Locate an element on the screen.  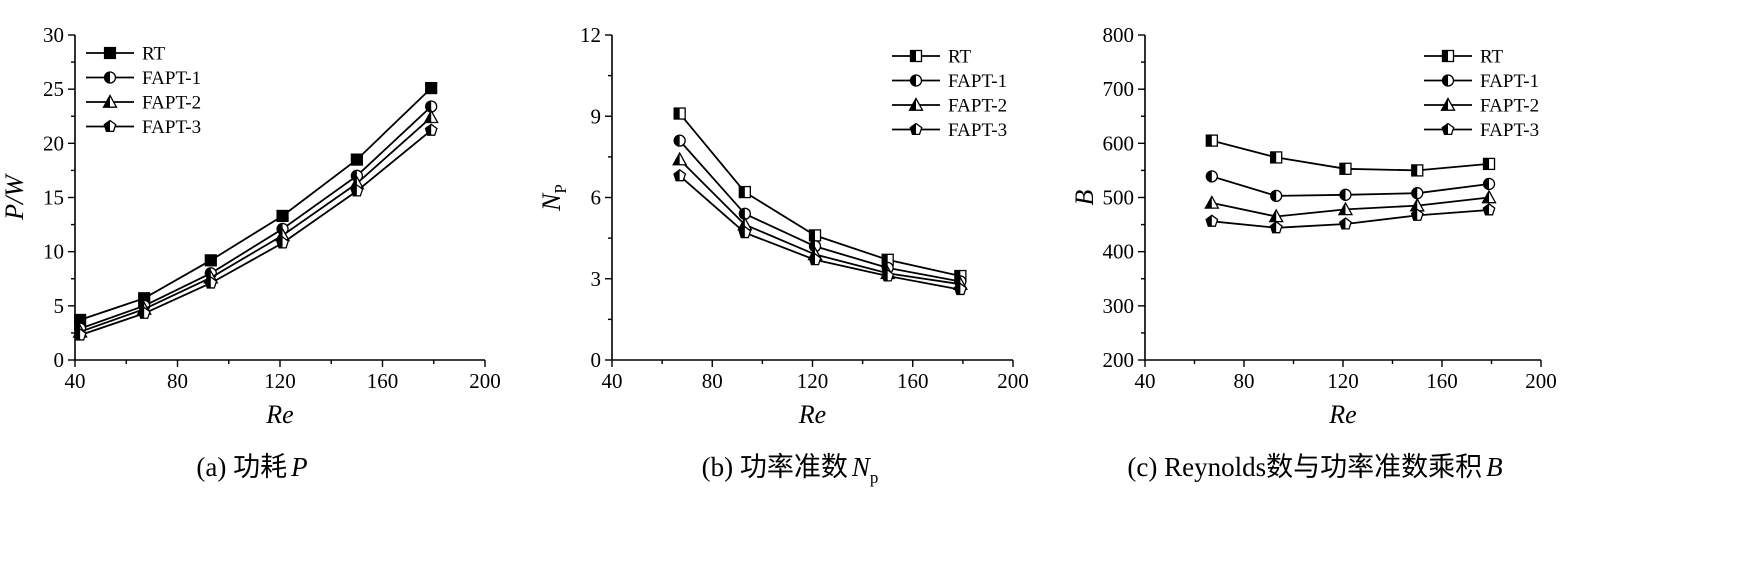
panel-caption: (a) 功耗 P is located at coordinates (251, 467).